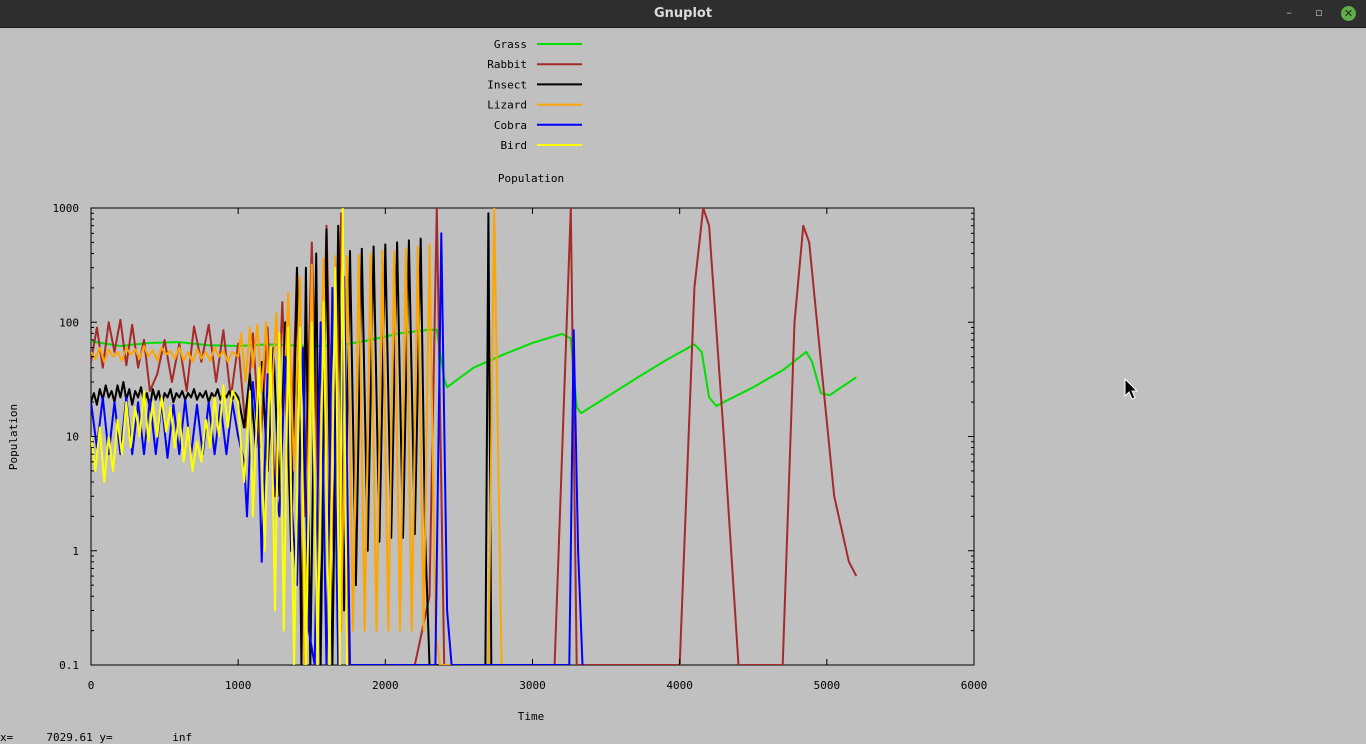  What do you see at coordinates (66, 208) in the screenshot?
I see `y-tick-label: 1000` at bounding box center [66, 208].